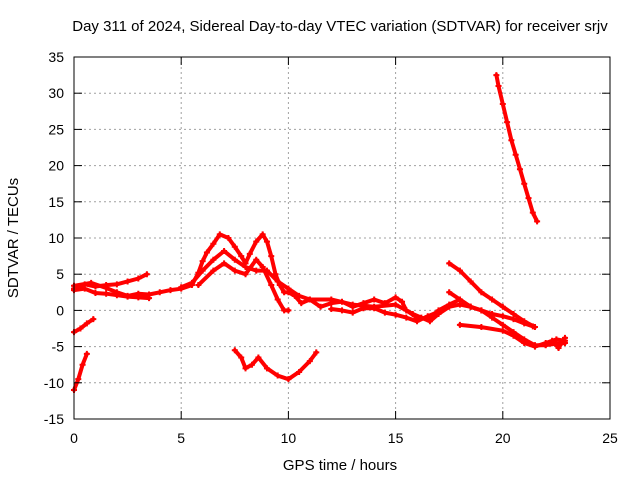 This screenshot has width=640, height=480. I want to click on y-tick-label: 25, so click(56, 129).